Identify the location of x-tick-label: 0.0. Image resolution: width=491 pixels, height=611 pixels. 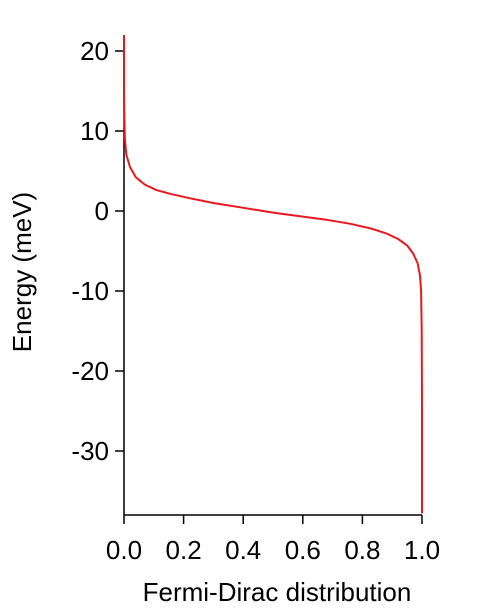
(124, 550).